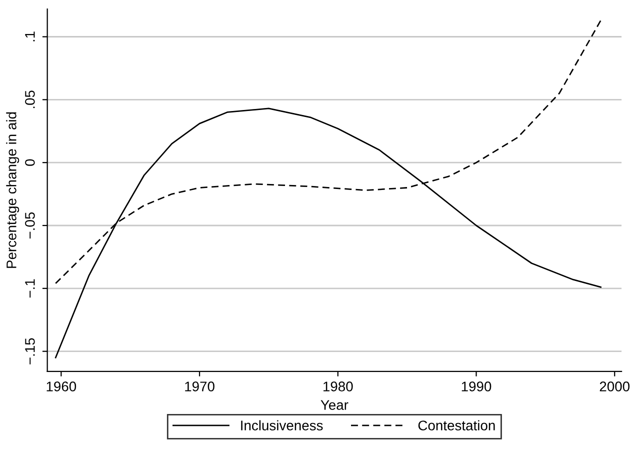 Image resolution: width=631 pixels, height=453 pixels. What do you see at coordinates (615, 387) in the screenshot?
I see `x-tick-label: 2000` at bounding box center [615, 387].